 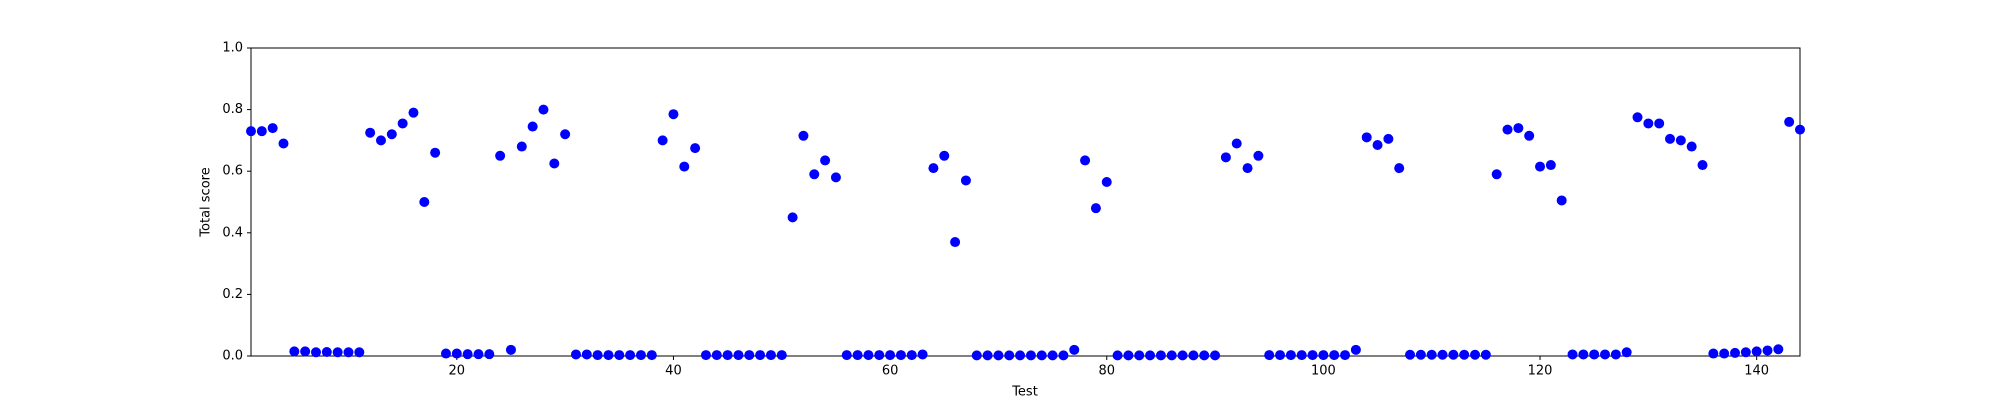 What do you see at coordinates (457, 371) in the screenshot?
I see `x-tick-label: 20` at bounding box center [457, 371].